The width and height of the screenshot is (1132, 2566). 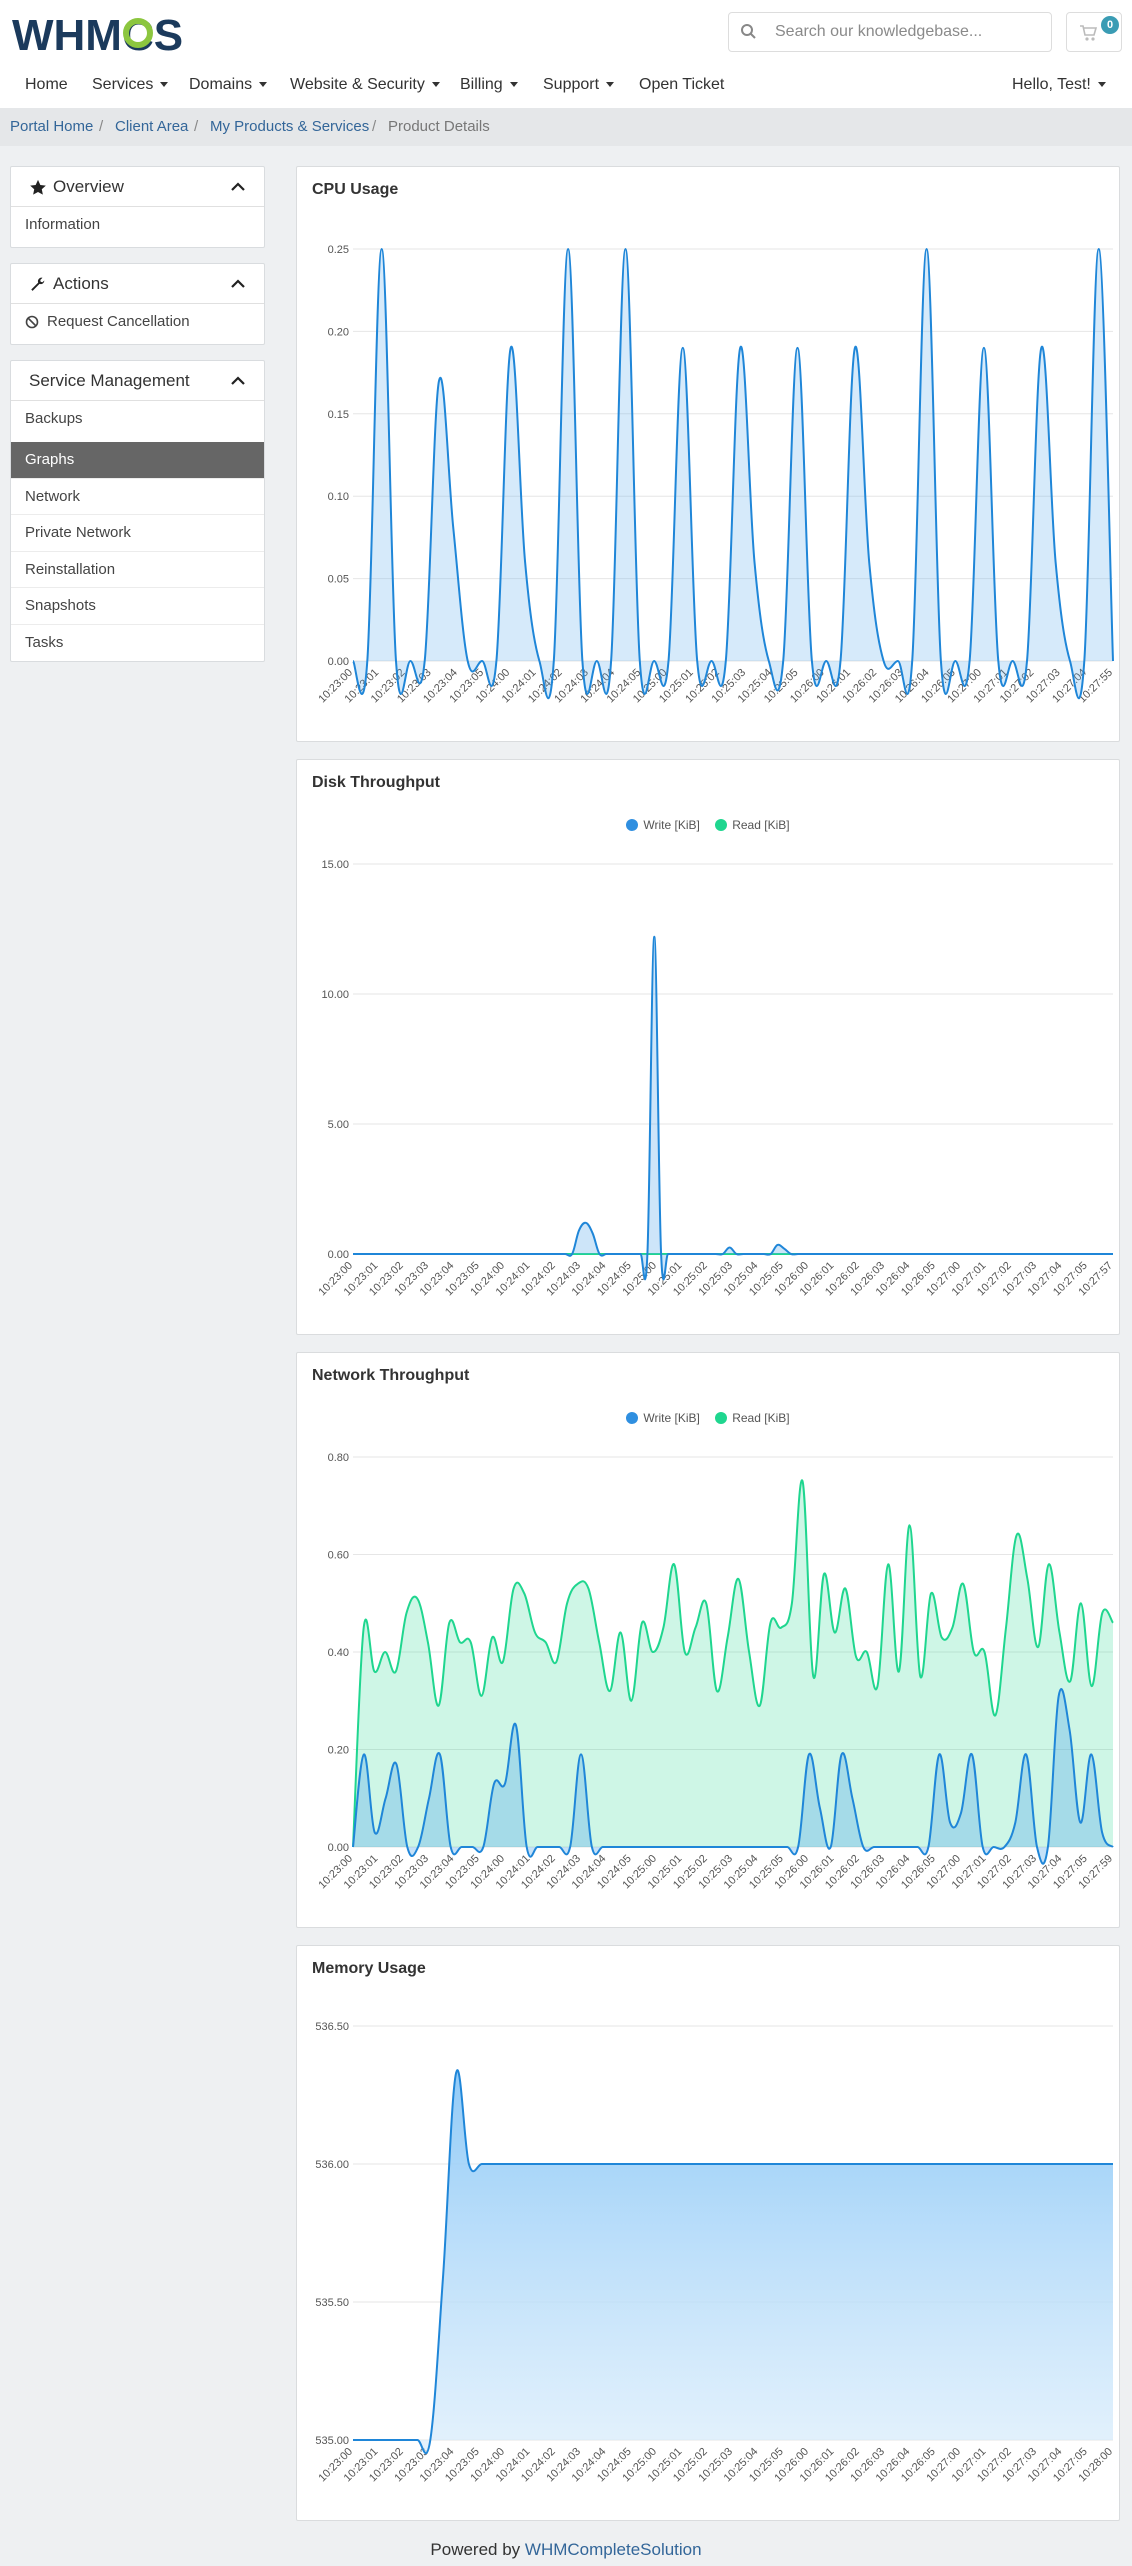 I want to click on nav-domains: Domains, so click(x=228, y=85).